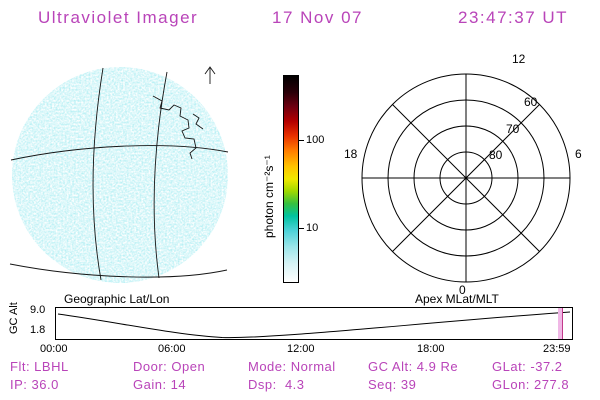  What do you see at coordinates (169, 366) in the screenshot?
I see `status-door: Door: Open` at bounding box center [169, 366].